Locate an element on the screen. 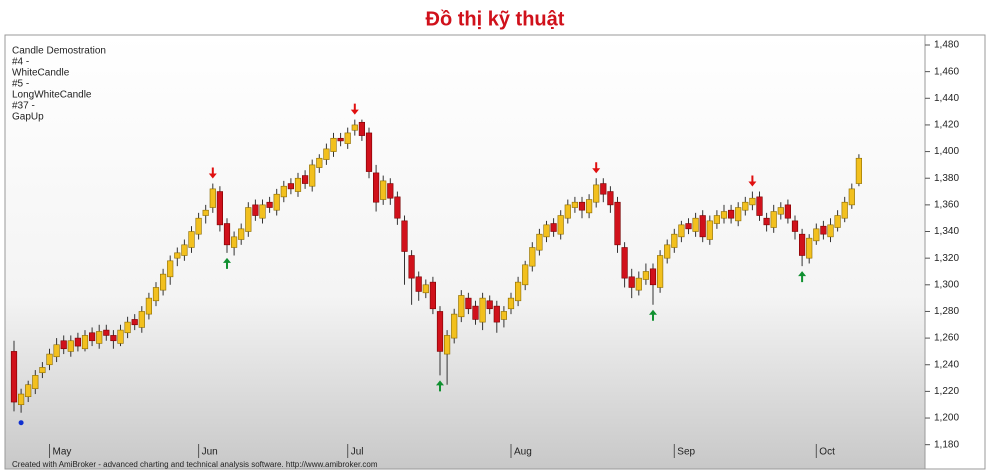 This screenshot has height=474, width=990. y-tick-label: 1,440 is located at coordinates (946, 98).